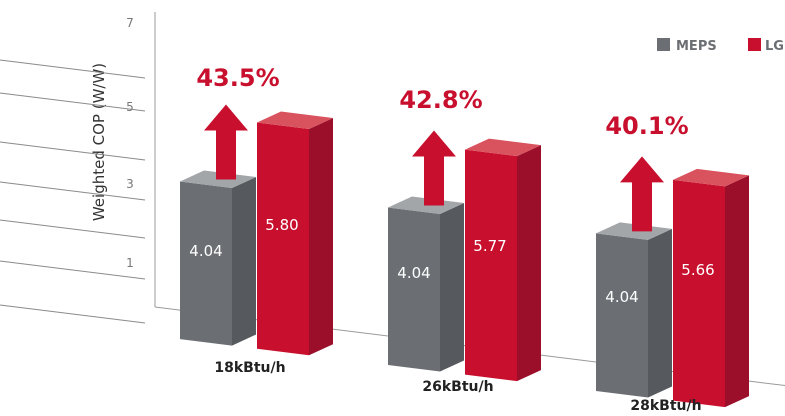  Describe the element at coordinates (711, 177) in the screenshot. I see `bar-lg-2-top` at that location.